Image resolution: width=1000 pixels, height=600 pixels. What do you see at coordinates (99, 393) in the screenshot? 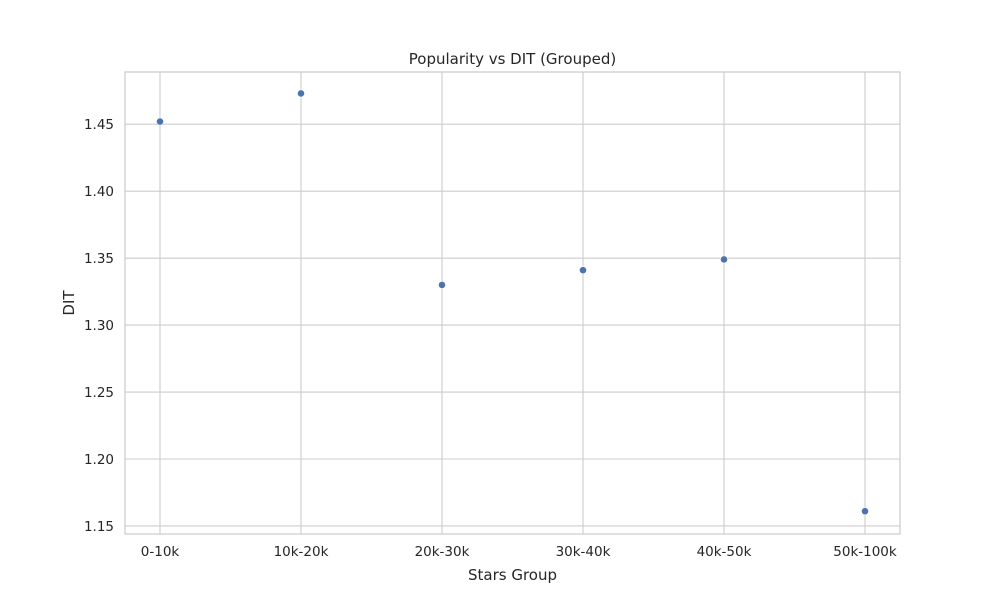
I see `y-tick-label: 1.25` at bounding box center [99, 393].